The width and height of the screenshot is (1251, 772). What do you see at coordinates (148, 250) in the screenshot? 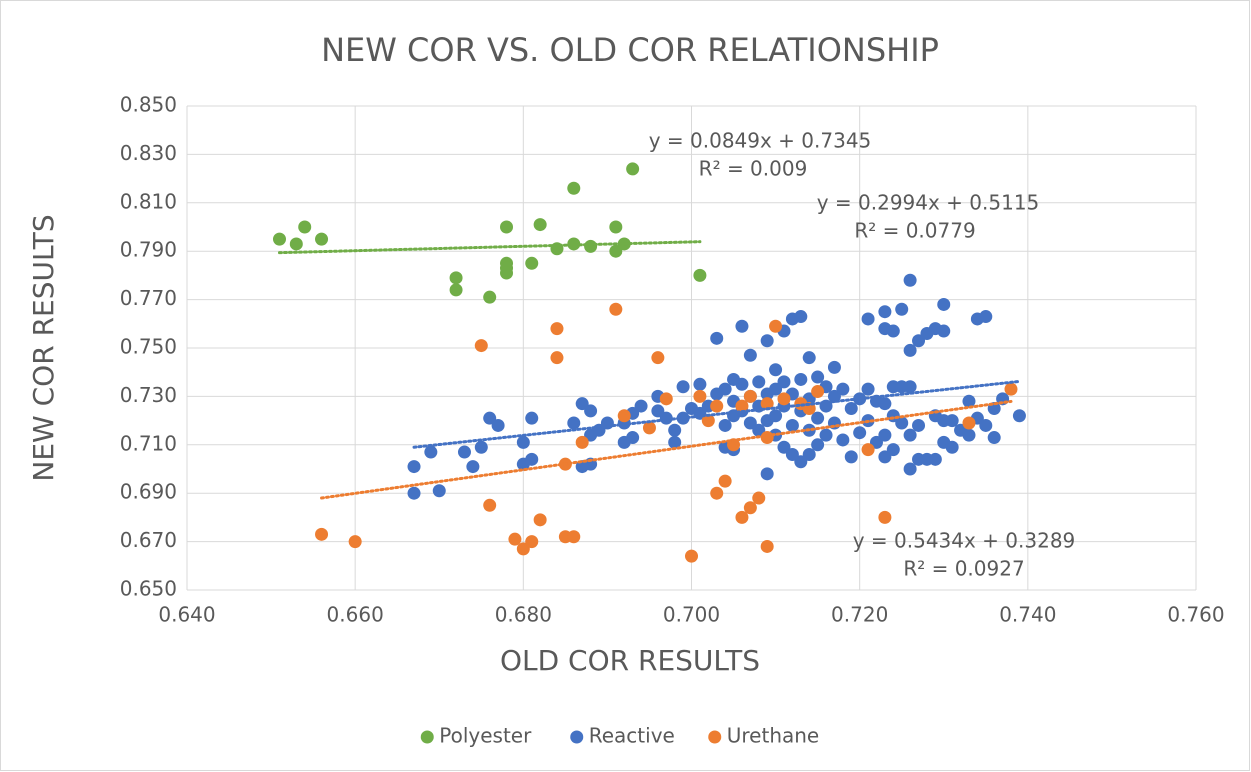
I see `y-tick-label: 0.790` at bounding box center [148, 250].